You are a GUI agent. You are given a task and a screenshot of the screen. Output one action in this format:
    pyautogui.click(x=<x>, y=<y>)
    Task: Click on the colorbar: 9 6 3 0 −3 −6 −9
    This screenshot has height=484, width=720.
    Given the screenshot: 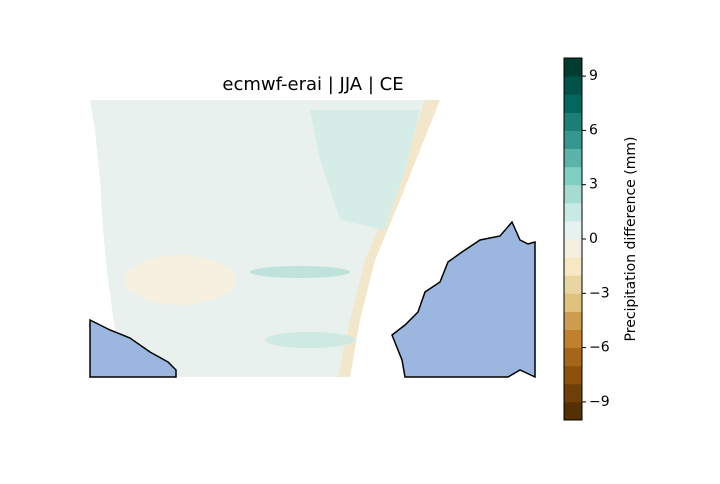 What is the action you would take?
    pyautogui.click(x=586, y=239)
    